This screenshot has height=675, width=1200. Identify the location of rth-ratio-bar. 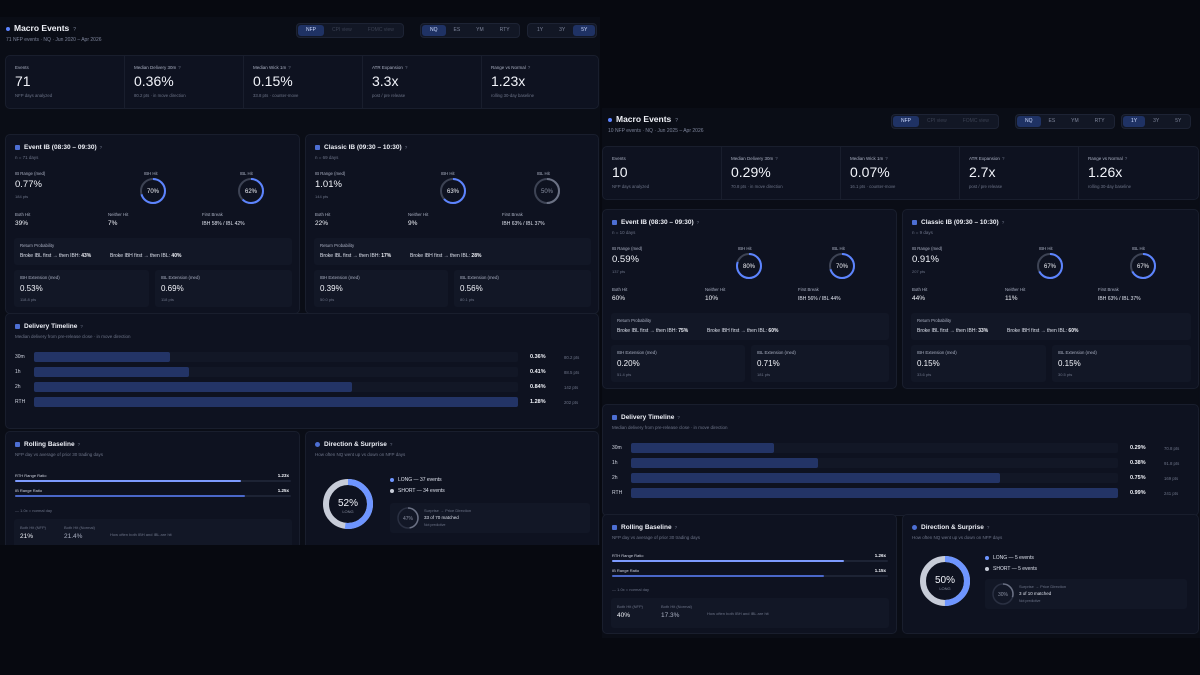
(153, 481).